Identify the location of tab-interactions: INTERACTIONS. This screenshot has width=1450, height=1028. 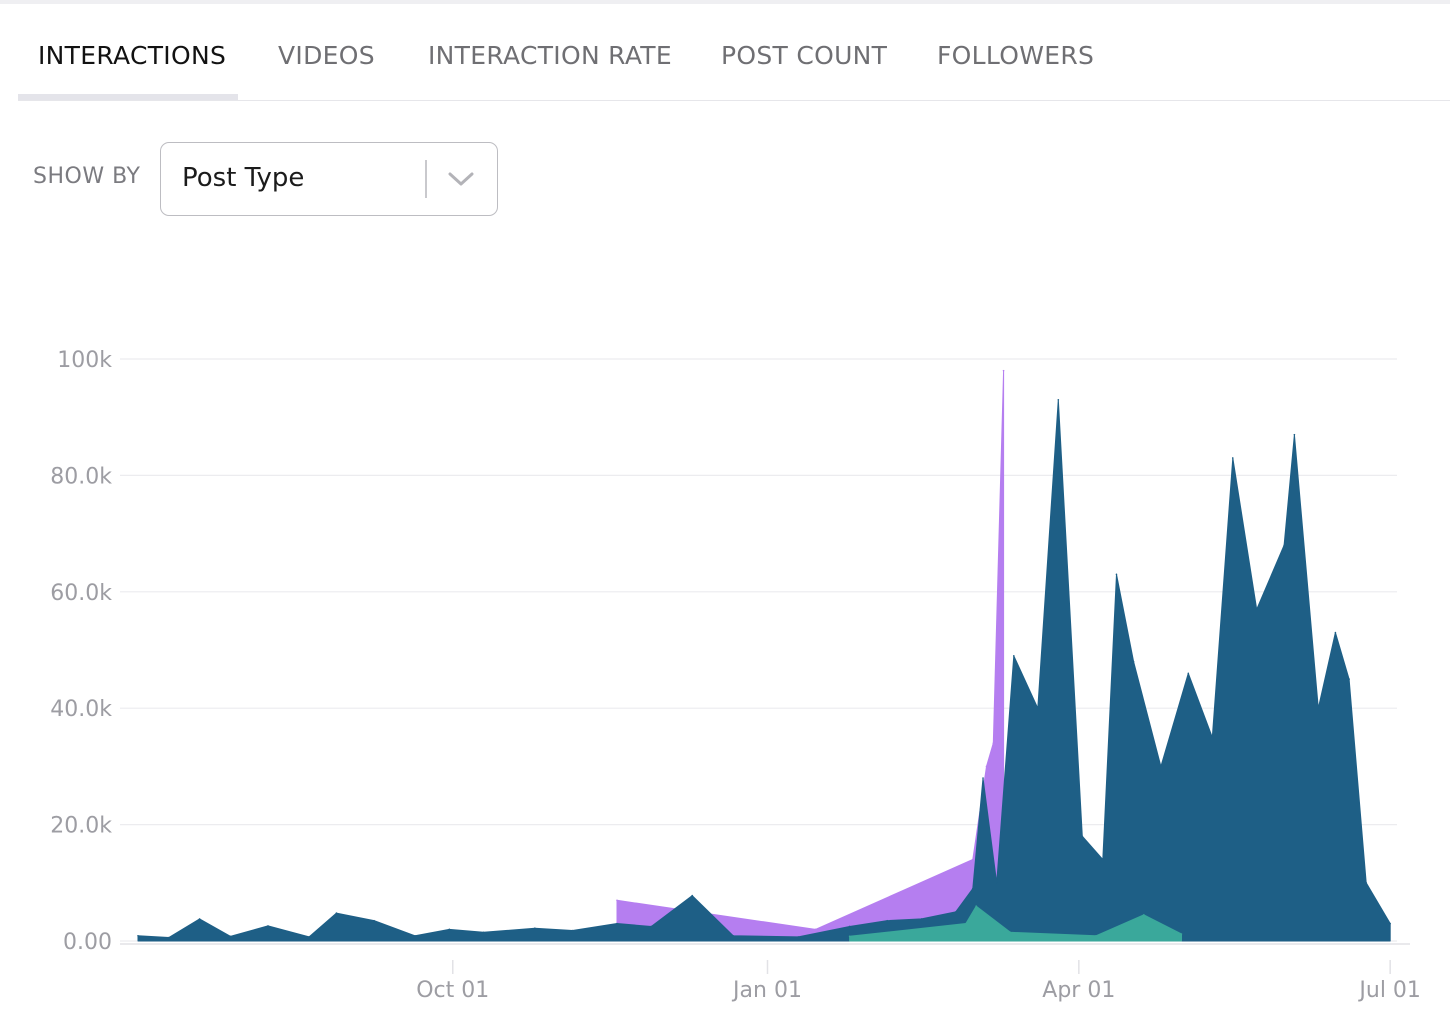
(132, 55).